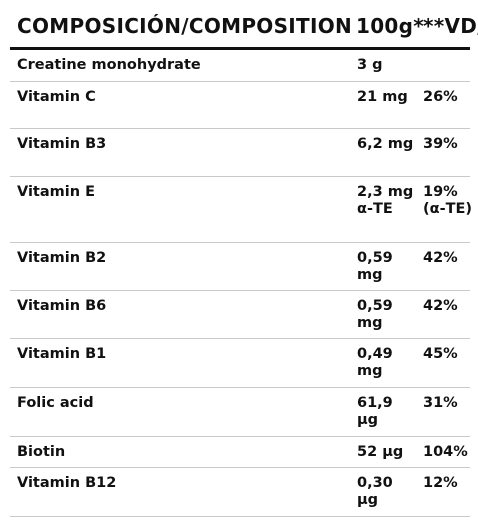 Image resolution: width=478 pixels, height=529 pixels. What do you see at coordinates (450, 26) in the screenshot?
I see `header-vd: **VD/` at bounding box center [450, 26].